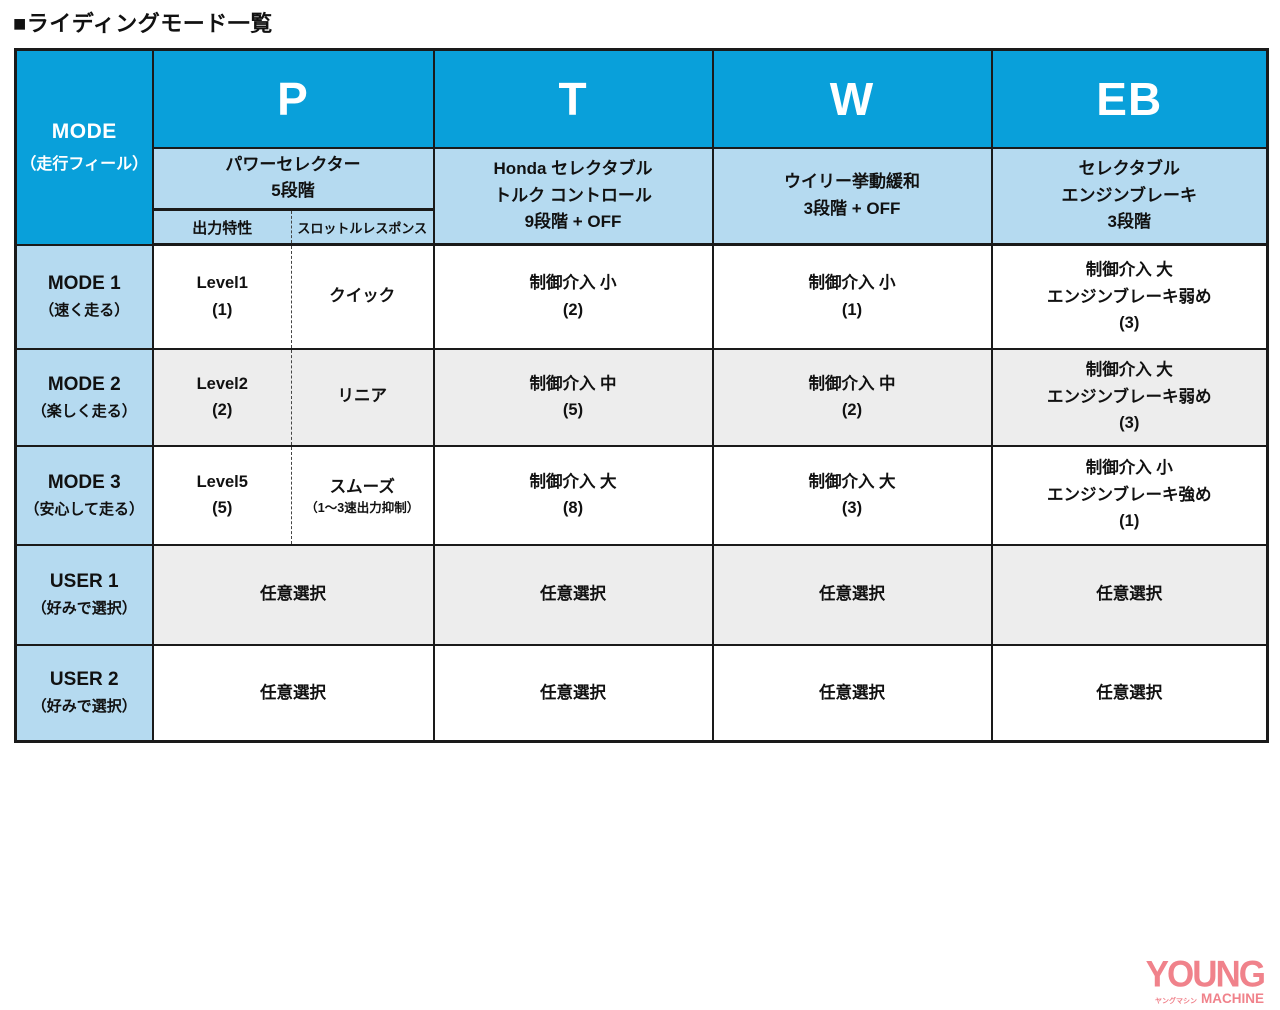 The width and height of the screenshot is (1280, 1010). Describe the element at coordinates (1129, 196) in the screenshot. I see `column-desc-eb: セレクタブル エンジンブレーキ 3段階` at that location.